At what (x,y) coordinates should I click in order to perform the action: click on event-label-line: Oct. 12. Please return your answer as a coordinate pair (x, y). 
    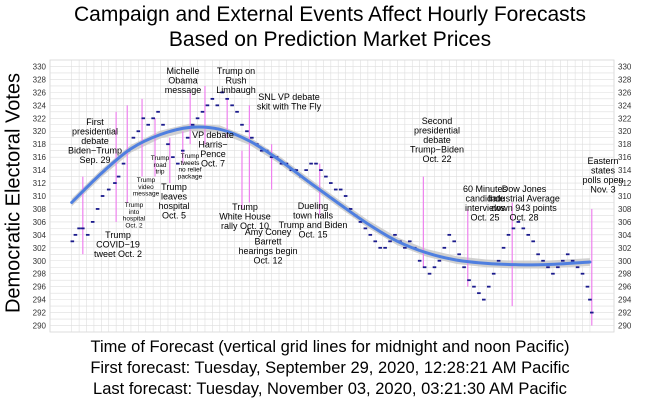
    Looking at the image, I should click on (267, 260).